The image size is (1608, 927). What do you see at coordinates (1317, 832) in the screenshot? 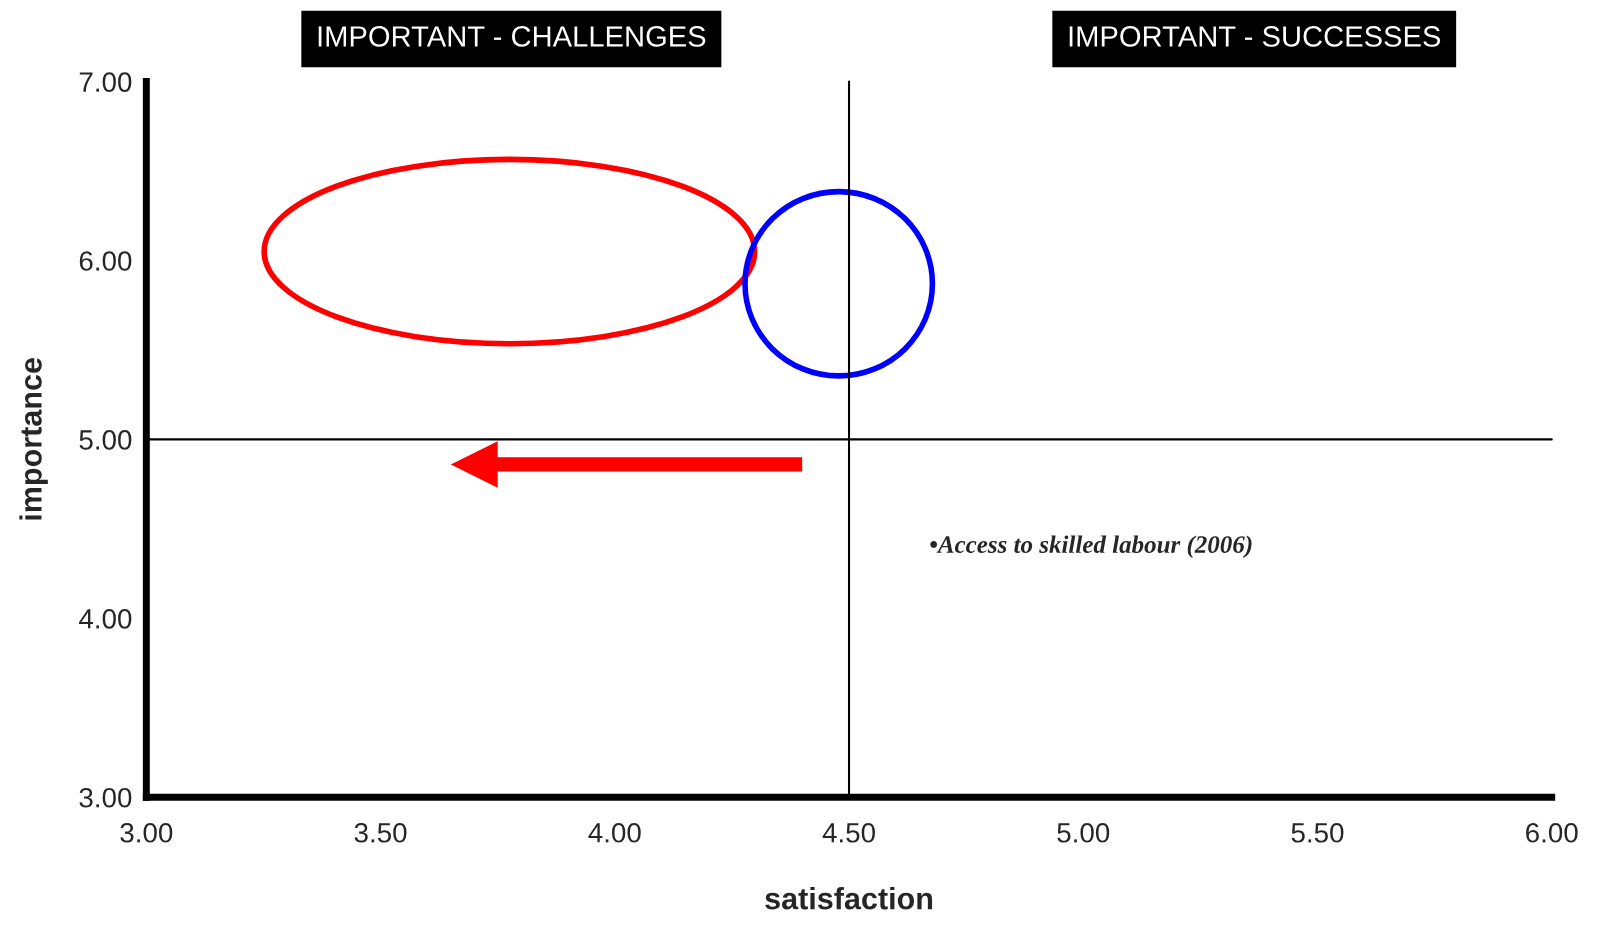
I see `x-tick-label: 5.50` at bounding box center [1317, 832].